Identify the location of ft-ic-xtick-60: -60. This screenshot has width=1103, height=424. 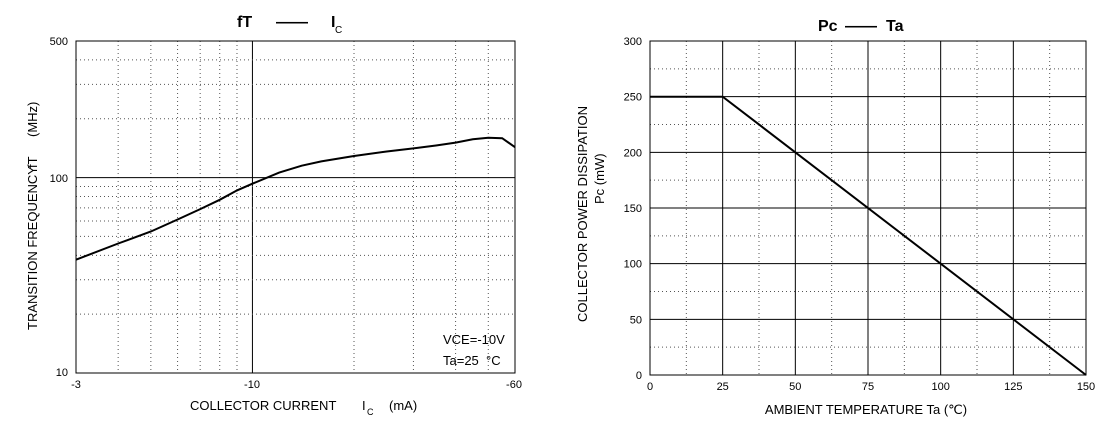
(514, 385).